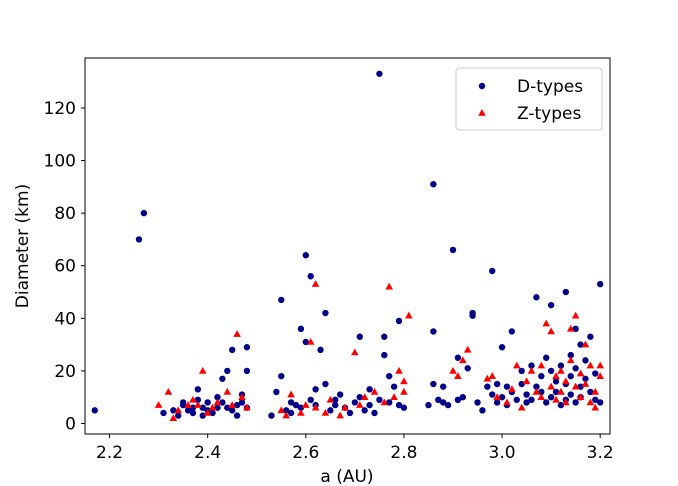  What do you see at coordinates (529, 99) in the screenshot?
I see `legend-box` at bounding box center [529, 99].